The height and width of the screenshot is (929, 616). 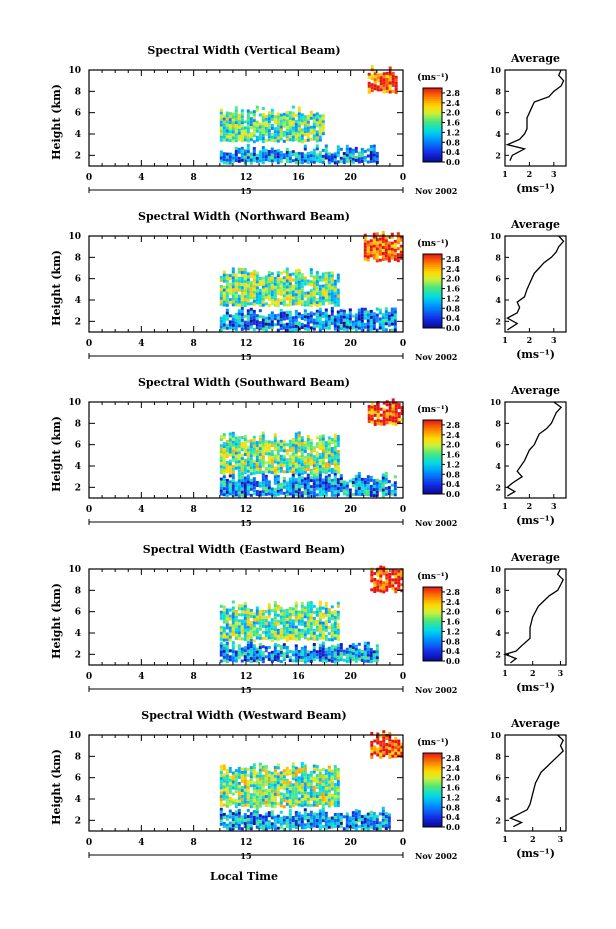 I want to click on avg-xtick-label: 2, so click(x=530, y=340).